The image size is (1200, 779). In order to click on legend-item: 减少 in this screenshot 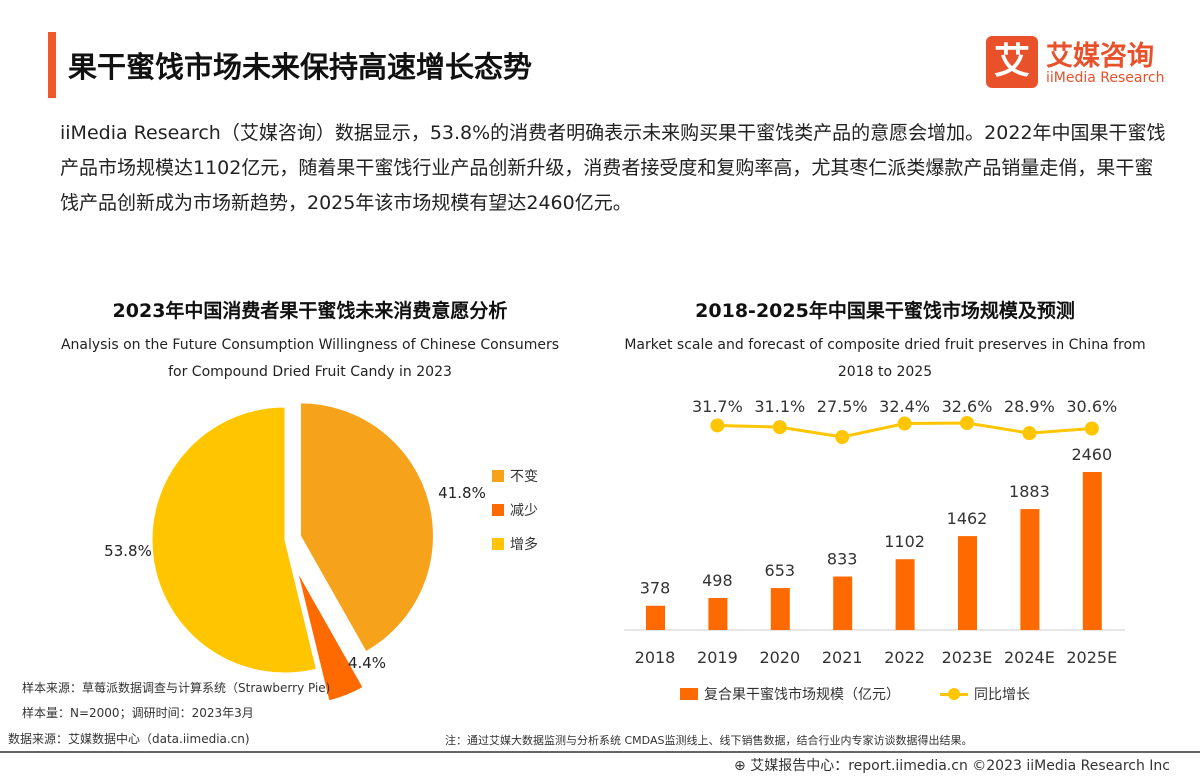, I will do `click(515, 510)`.